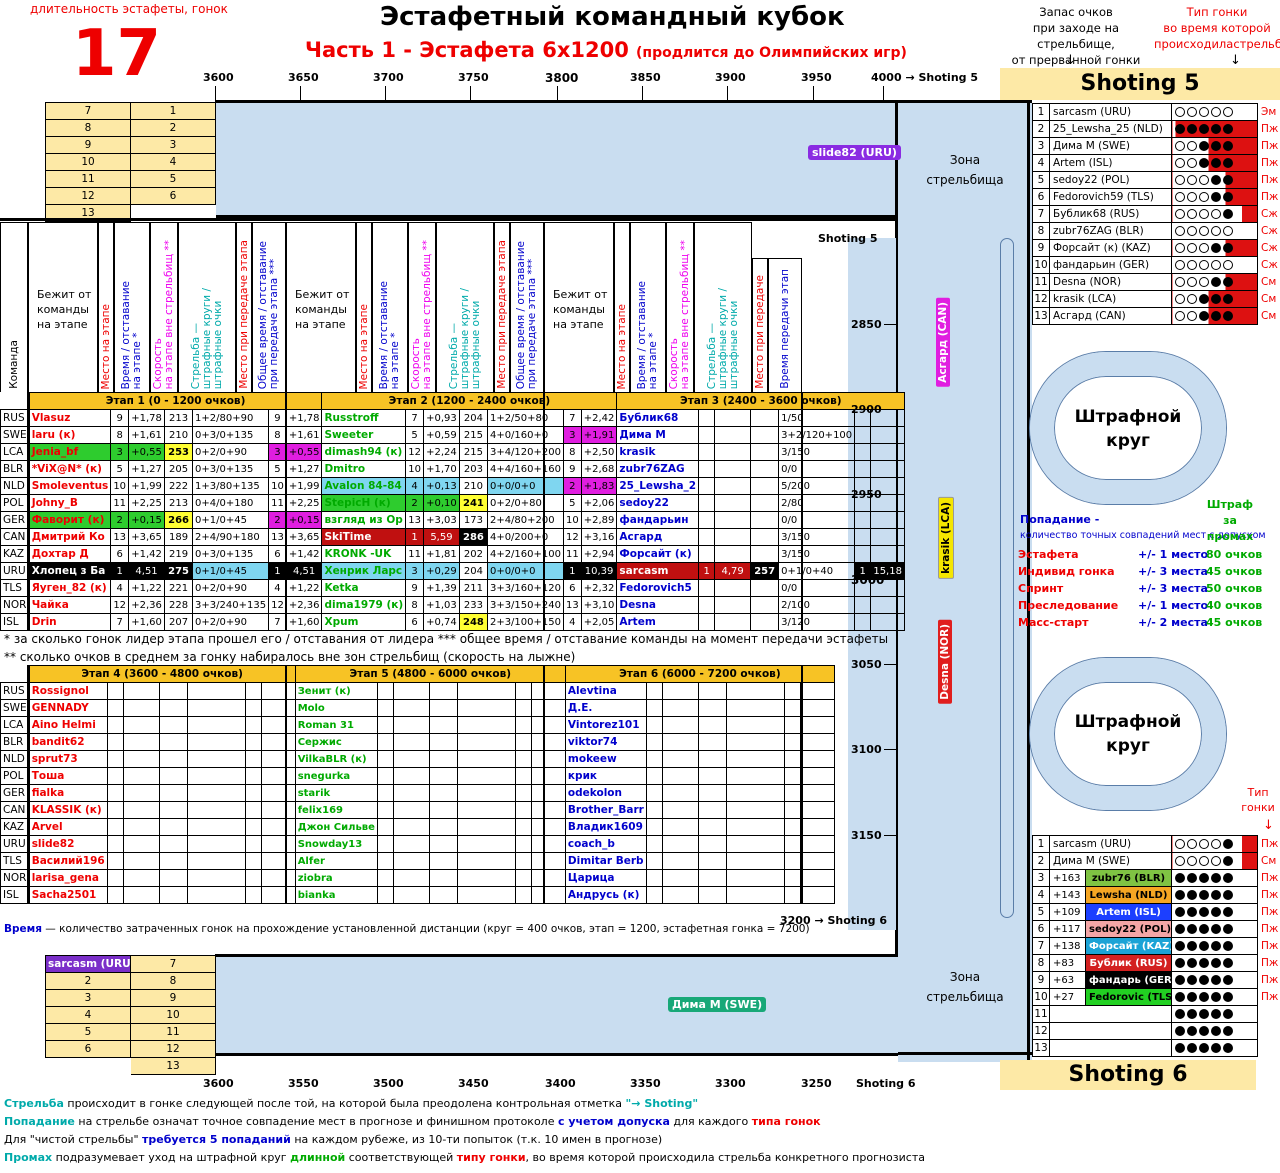 The height and width of the screenshot is (1173, 1280). I want to click on bottom-track, so click(556, 1005).